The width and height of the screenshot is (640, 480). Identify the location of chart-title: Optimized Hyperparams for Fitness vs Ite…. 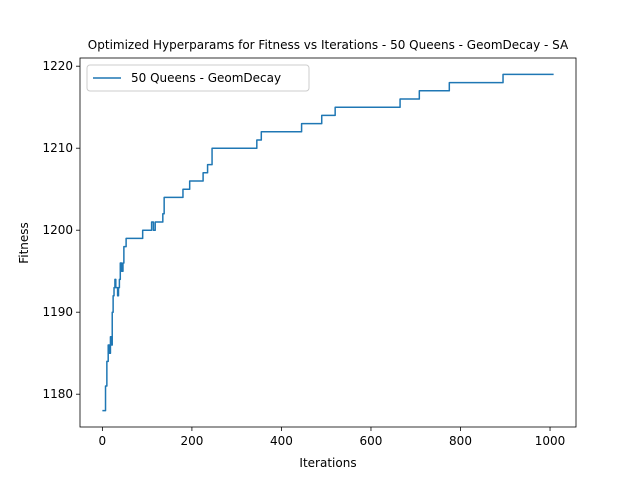
(328, 45).